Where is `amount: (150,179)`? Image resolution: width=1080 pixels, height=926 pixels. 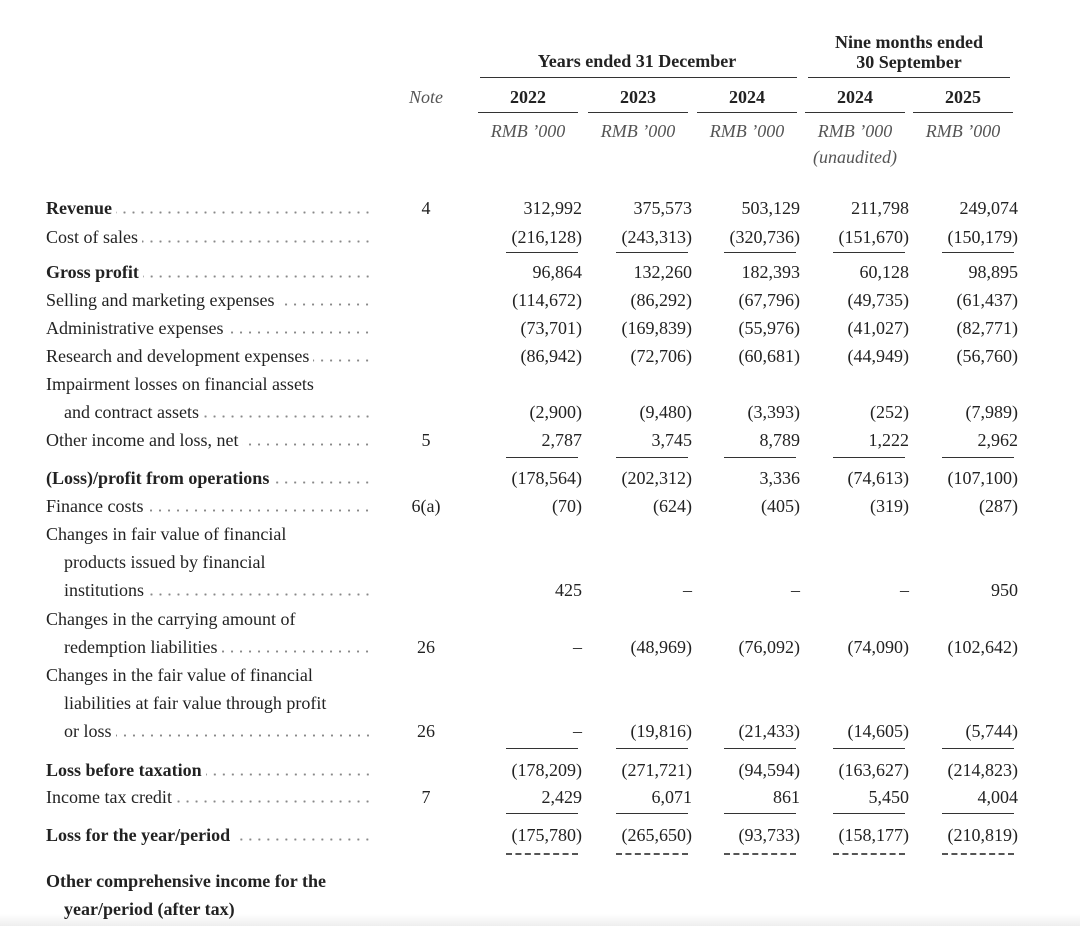
amount: (150,179) is located at coordinates (983, 237).